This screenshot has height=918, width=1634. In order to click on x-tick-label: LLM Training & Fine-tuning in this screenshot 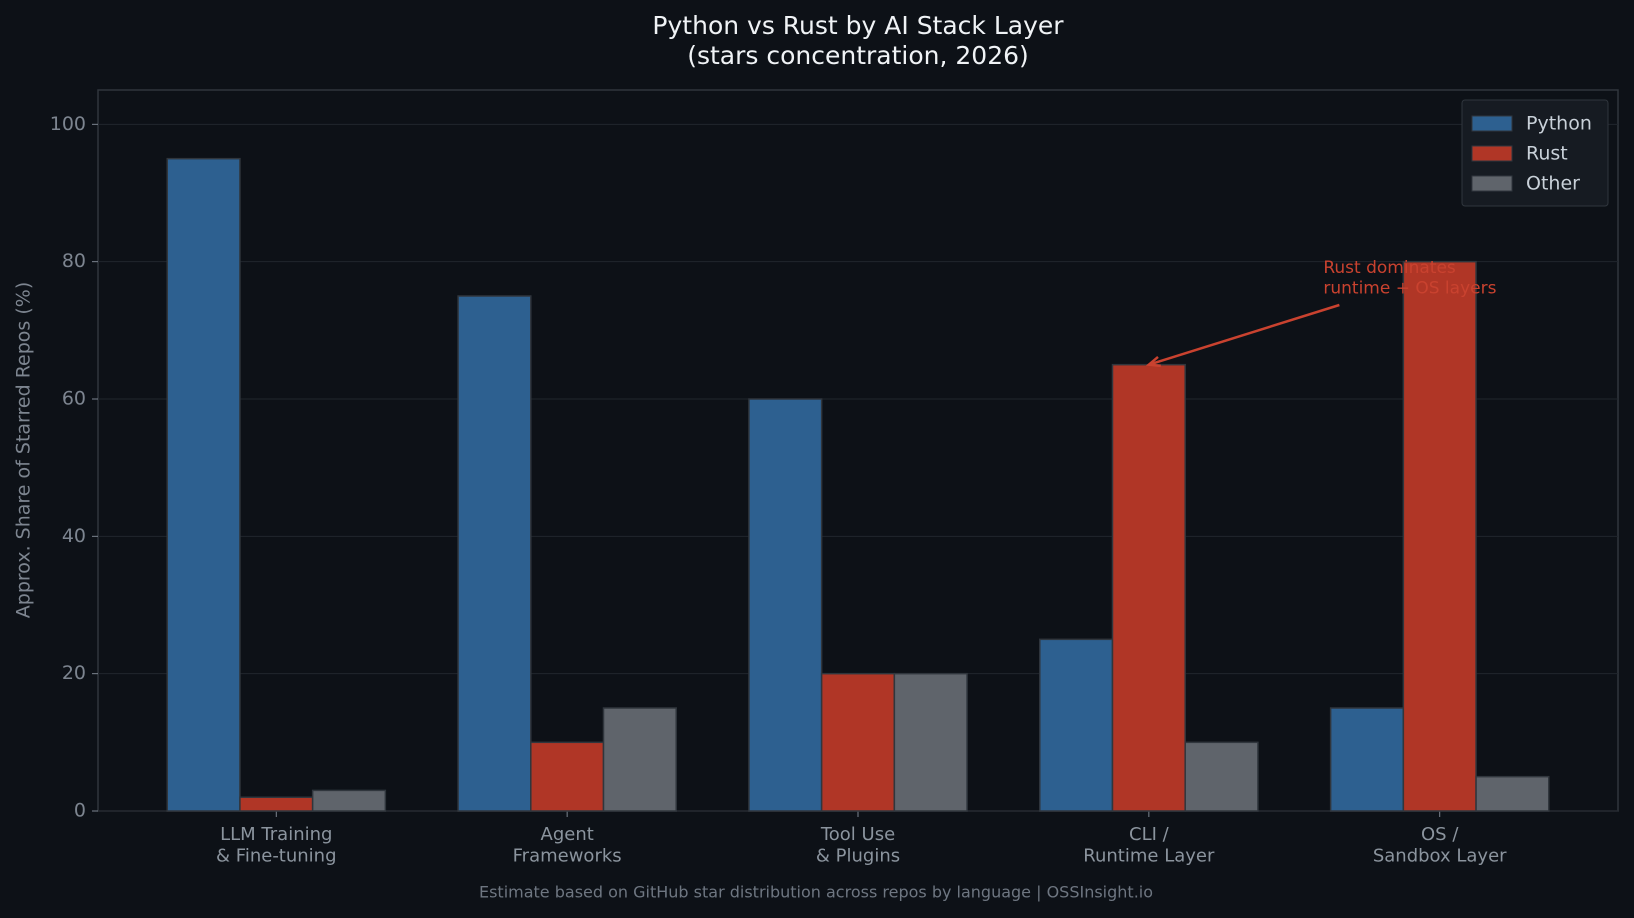, I will do `click(276, 845)`.